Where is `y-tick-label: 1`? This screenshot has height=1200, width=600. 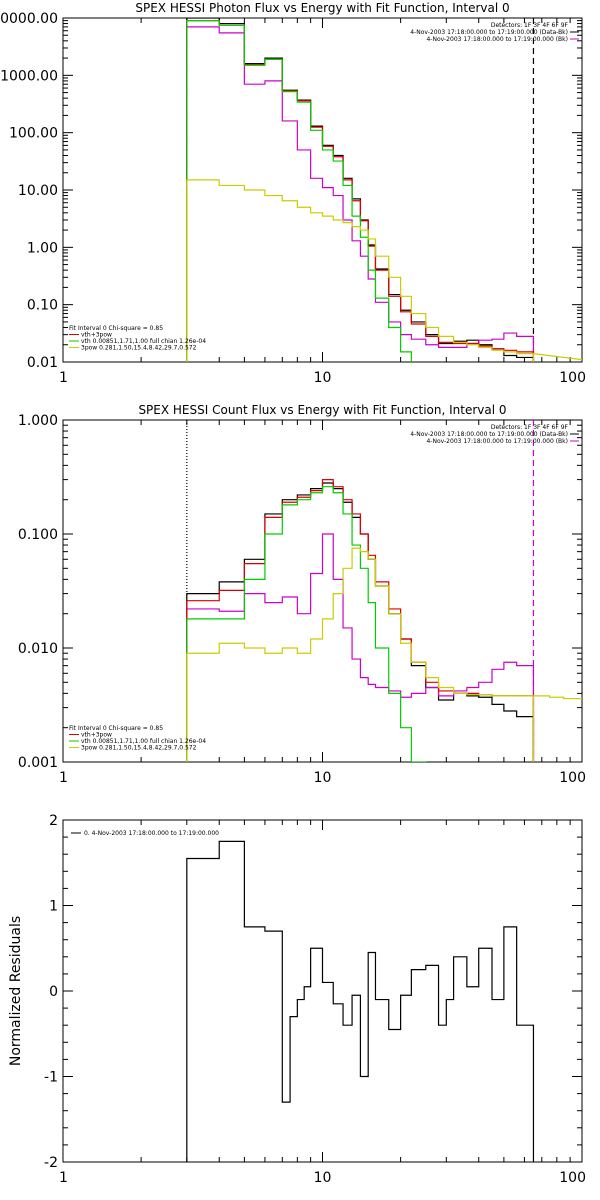
y-tick-label: 1 is located at coordinates (53, 907).